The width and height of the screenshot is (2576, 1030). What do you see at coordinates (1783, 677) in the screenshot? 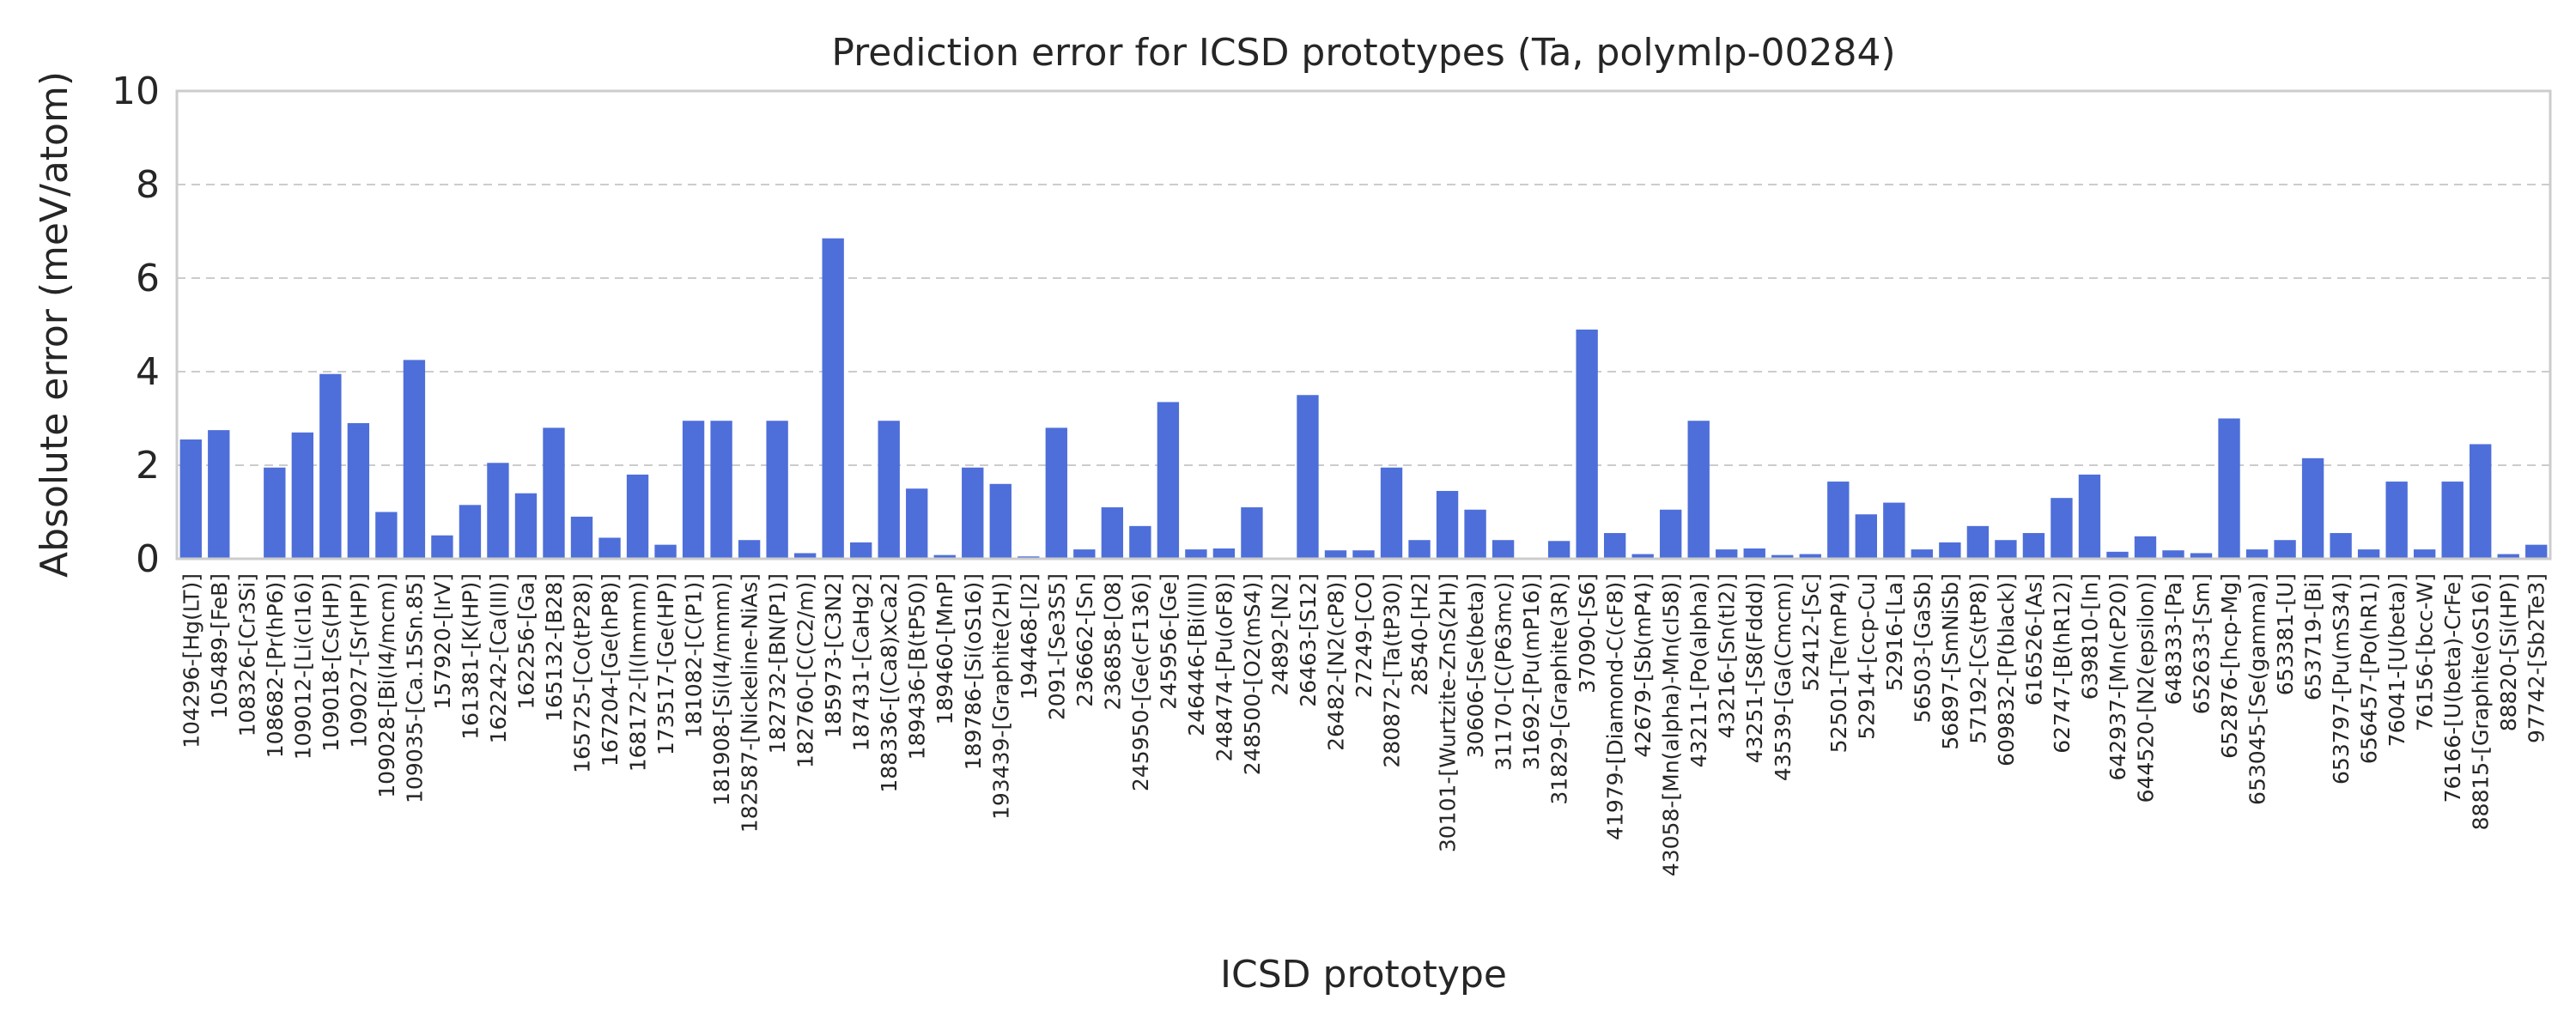
I see `x-tick-label: 43539-[Ga(Cmcm)]` at bounding box center [1783, 677].